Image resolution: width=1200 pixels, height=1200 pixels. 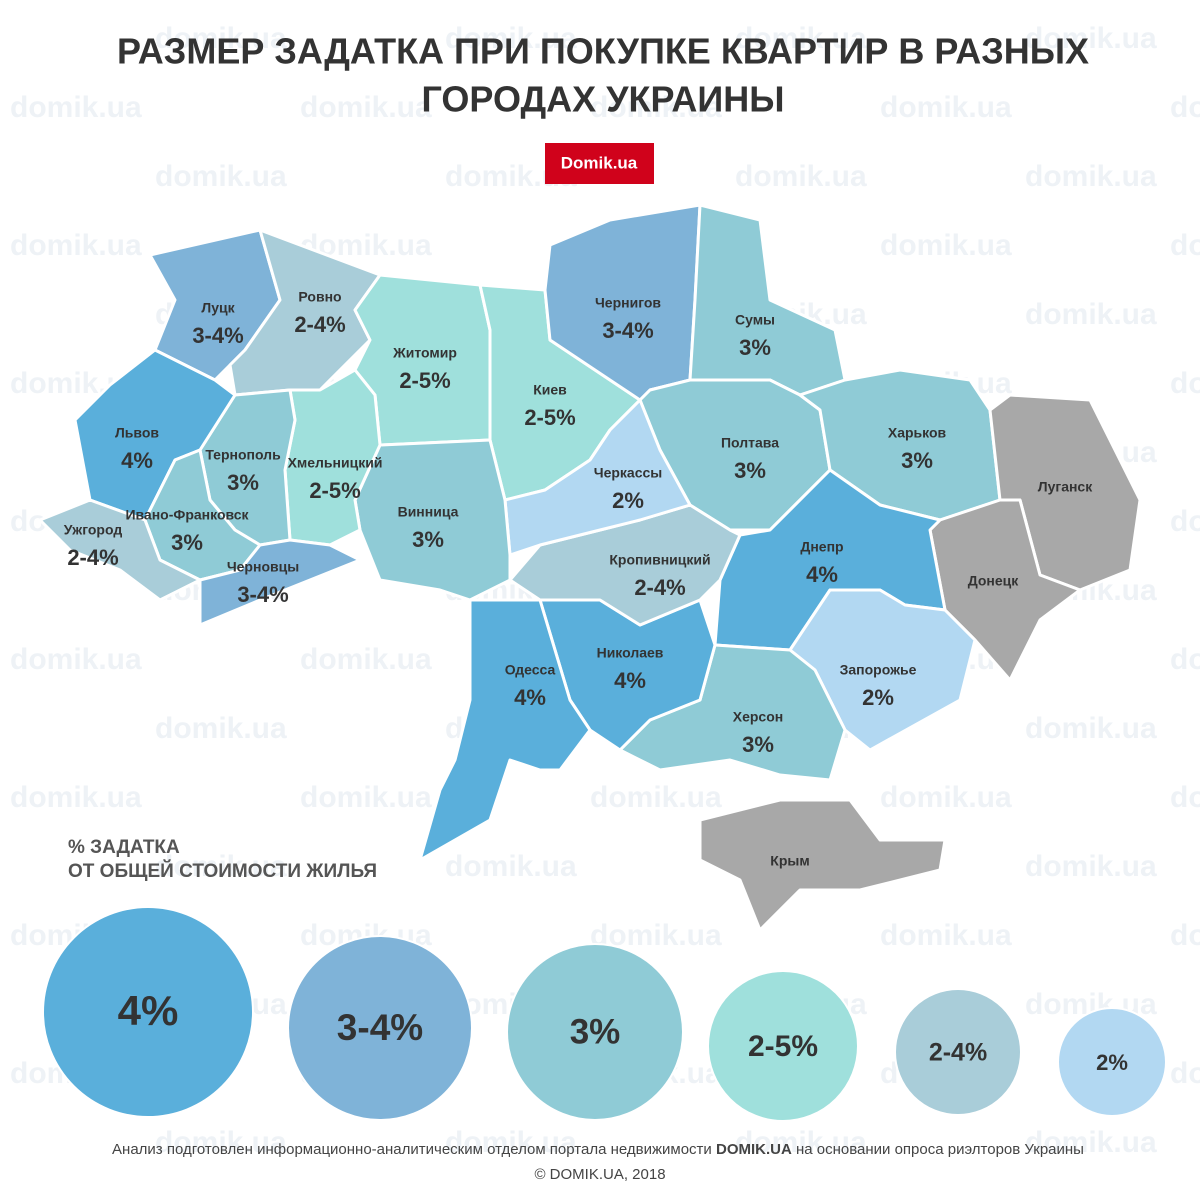 I want to click on legend-label: 4%, so click(x=148, y=1010).